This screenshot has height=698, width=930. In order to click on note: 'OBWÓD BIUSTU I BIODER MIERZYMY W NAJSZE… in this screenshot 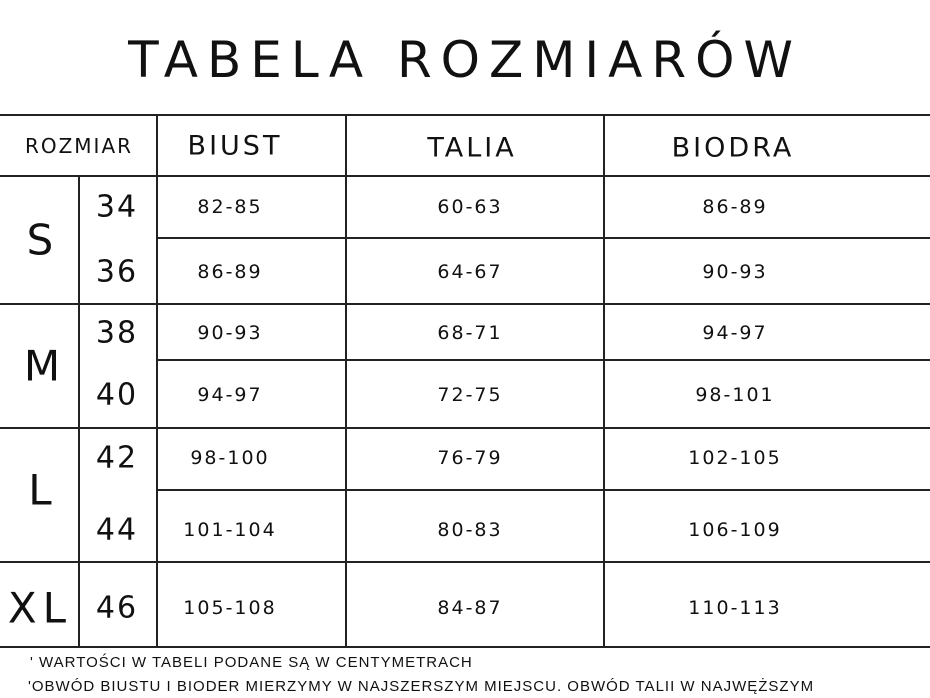, I will do `click(421, 686)`.